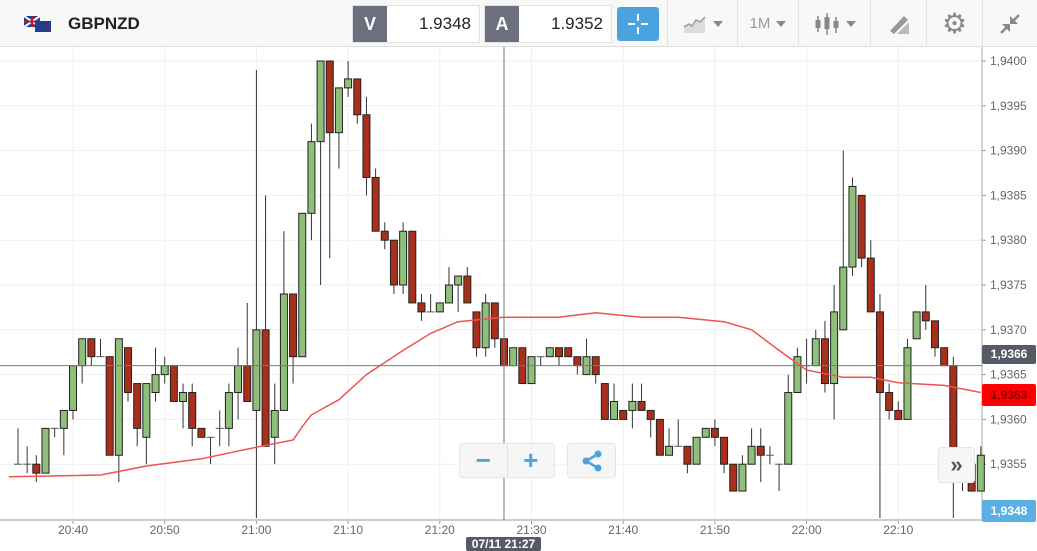  What do you see at coordinates (104, 23) in the screenshot?
I see `symbol-title: GBPNZD` at bounding box center [104, 23].